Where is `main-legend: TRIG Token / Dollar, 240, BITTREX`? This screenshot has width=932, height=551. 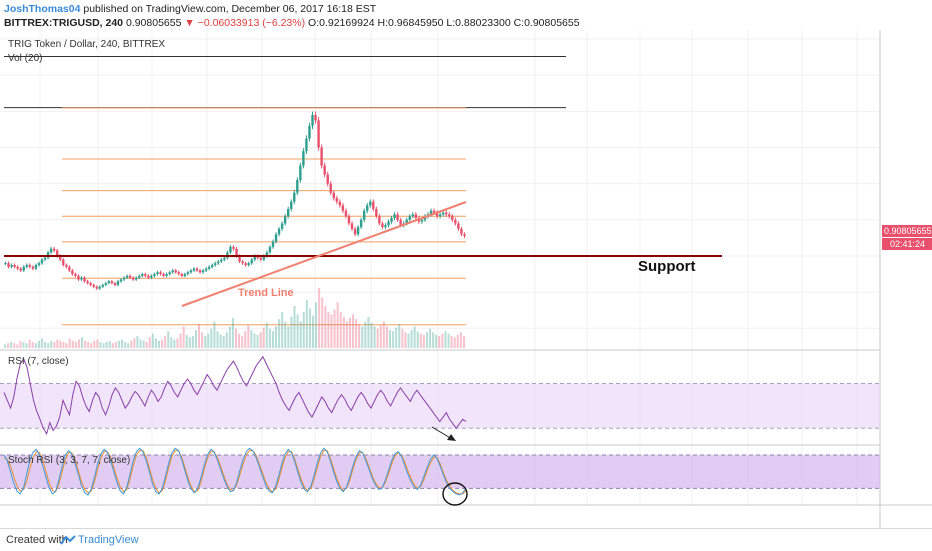 main-legend: TRIG Token / Dollar, 240, BITTREX is located at coordinates (86, 44).